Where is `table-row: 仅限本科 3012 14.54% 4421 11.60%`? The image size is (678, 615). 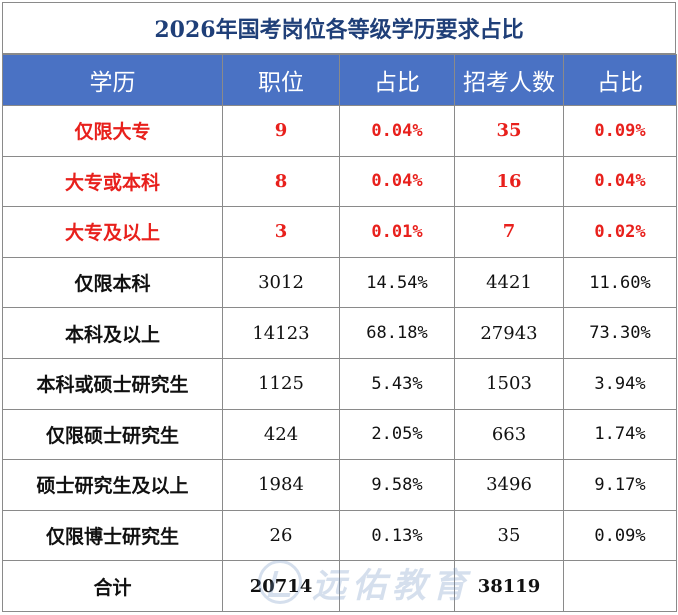
table-row: 仅限本科 3012 14.54% 4421 11.60% is located at coordinates (339, 282).